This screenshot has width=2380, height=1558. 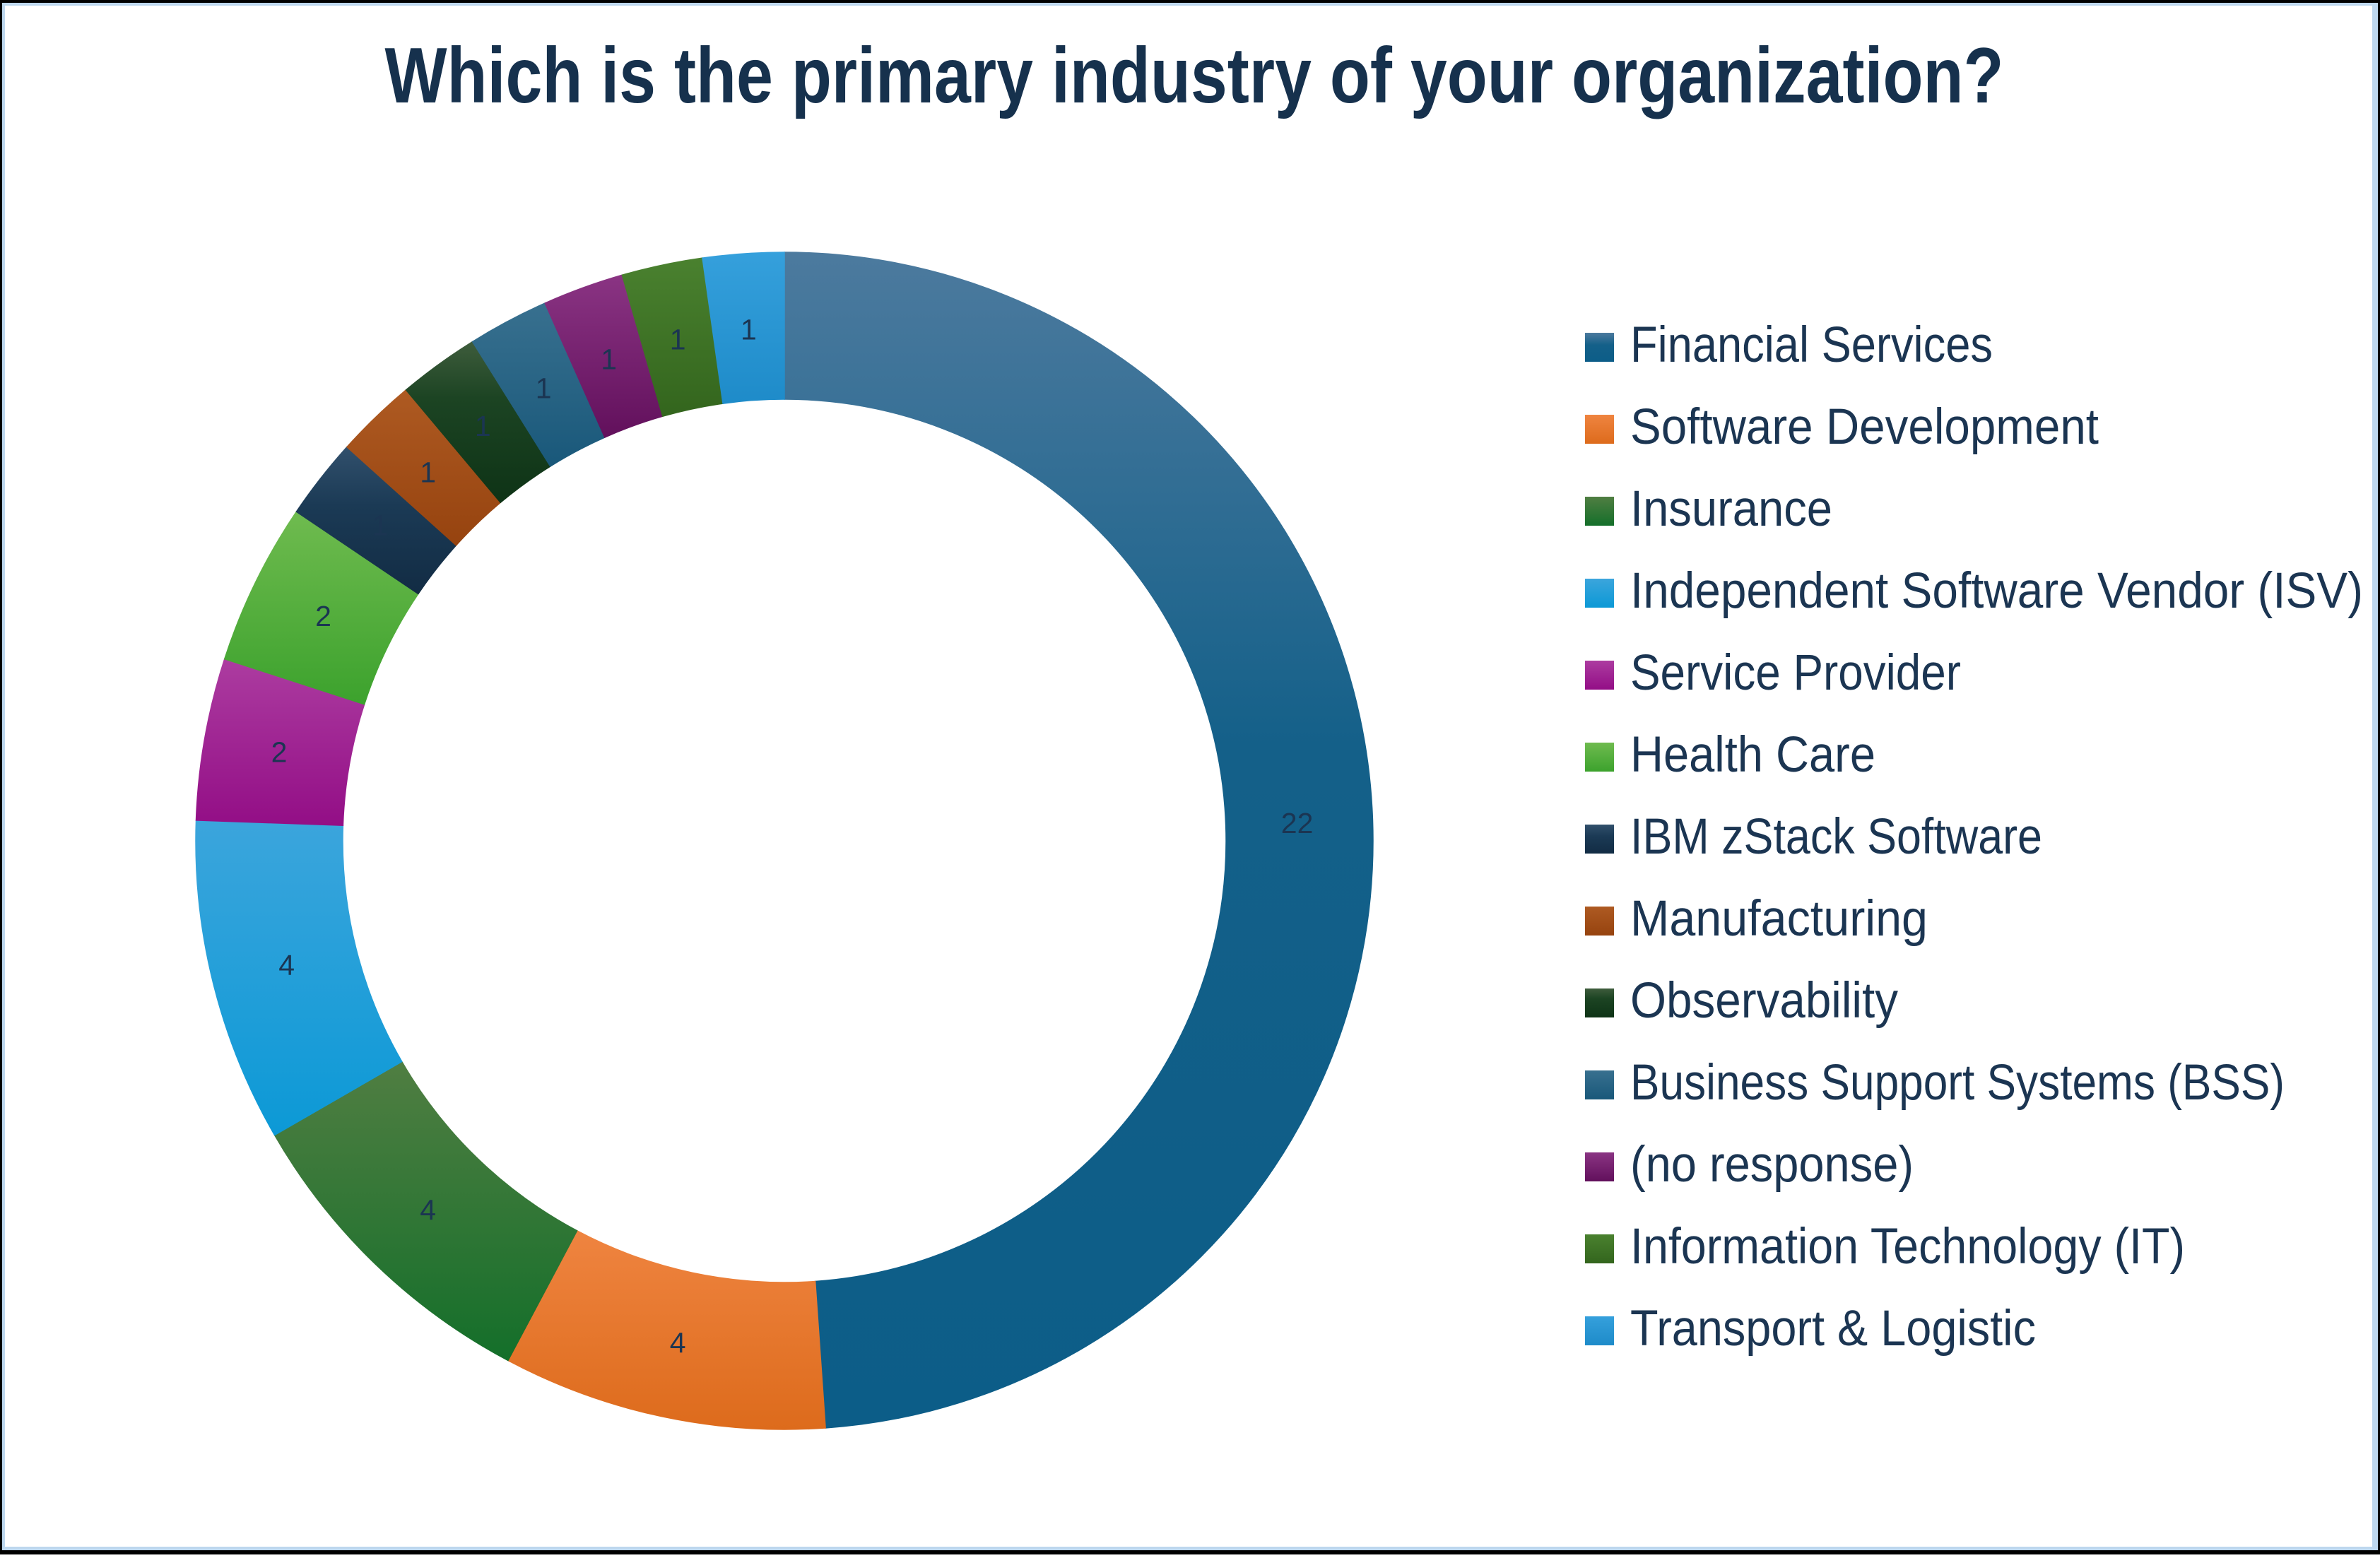 I want to click on svg-text: 22, so click(x=1298, y=823).